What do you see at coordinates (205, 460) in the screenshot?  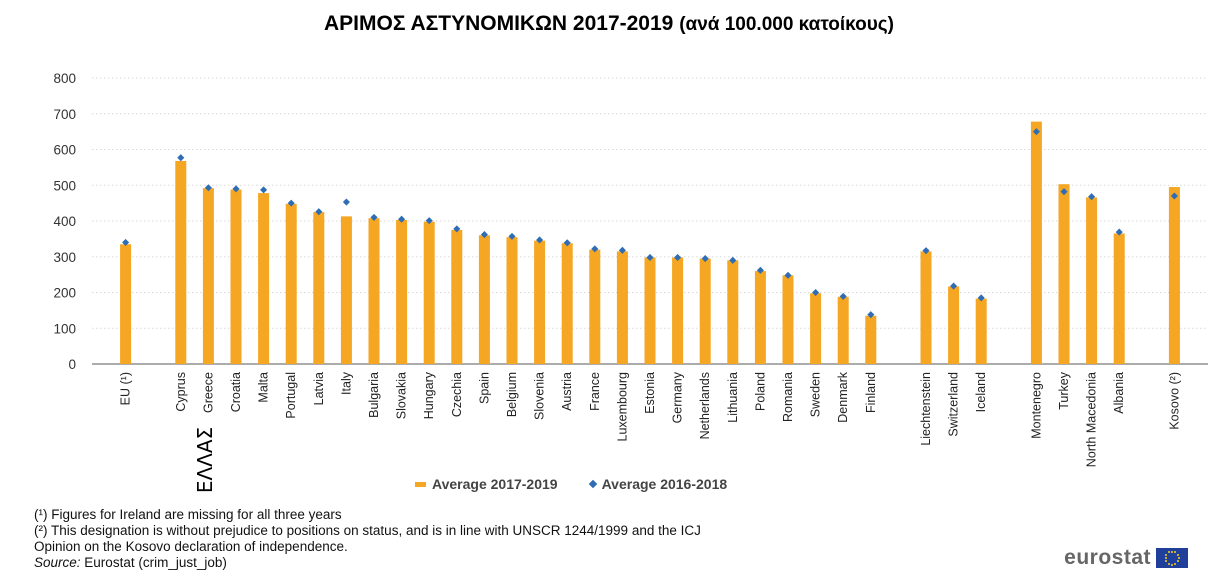 I see `greece-annotation-text: ΕΛΛΑΣ` at bounding box center [205, 460].